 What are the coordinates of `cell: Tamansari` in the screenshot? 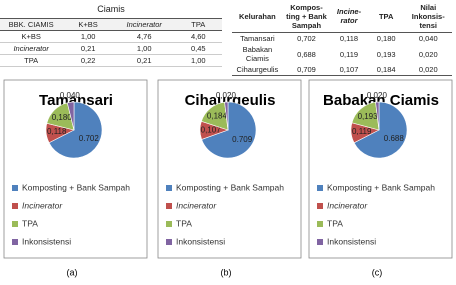 It's located at (257, 38).